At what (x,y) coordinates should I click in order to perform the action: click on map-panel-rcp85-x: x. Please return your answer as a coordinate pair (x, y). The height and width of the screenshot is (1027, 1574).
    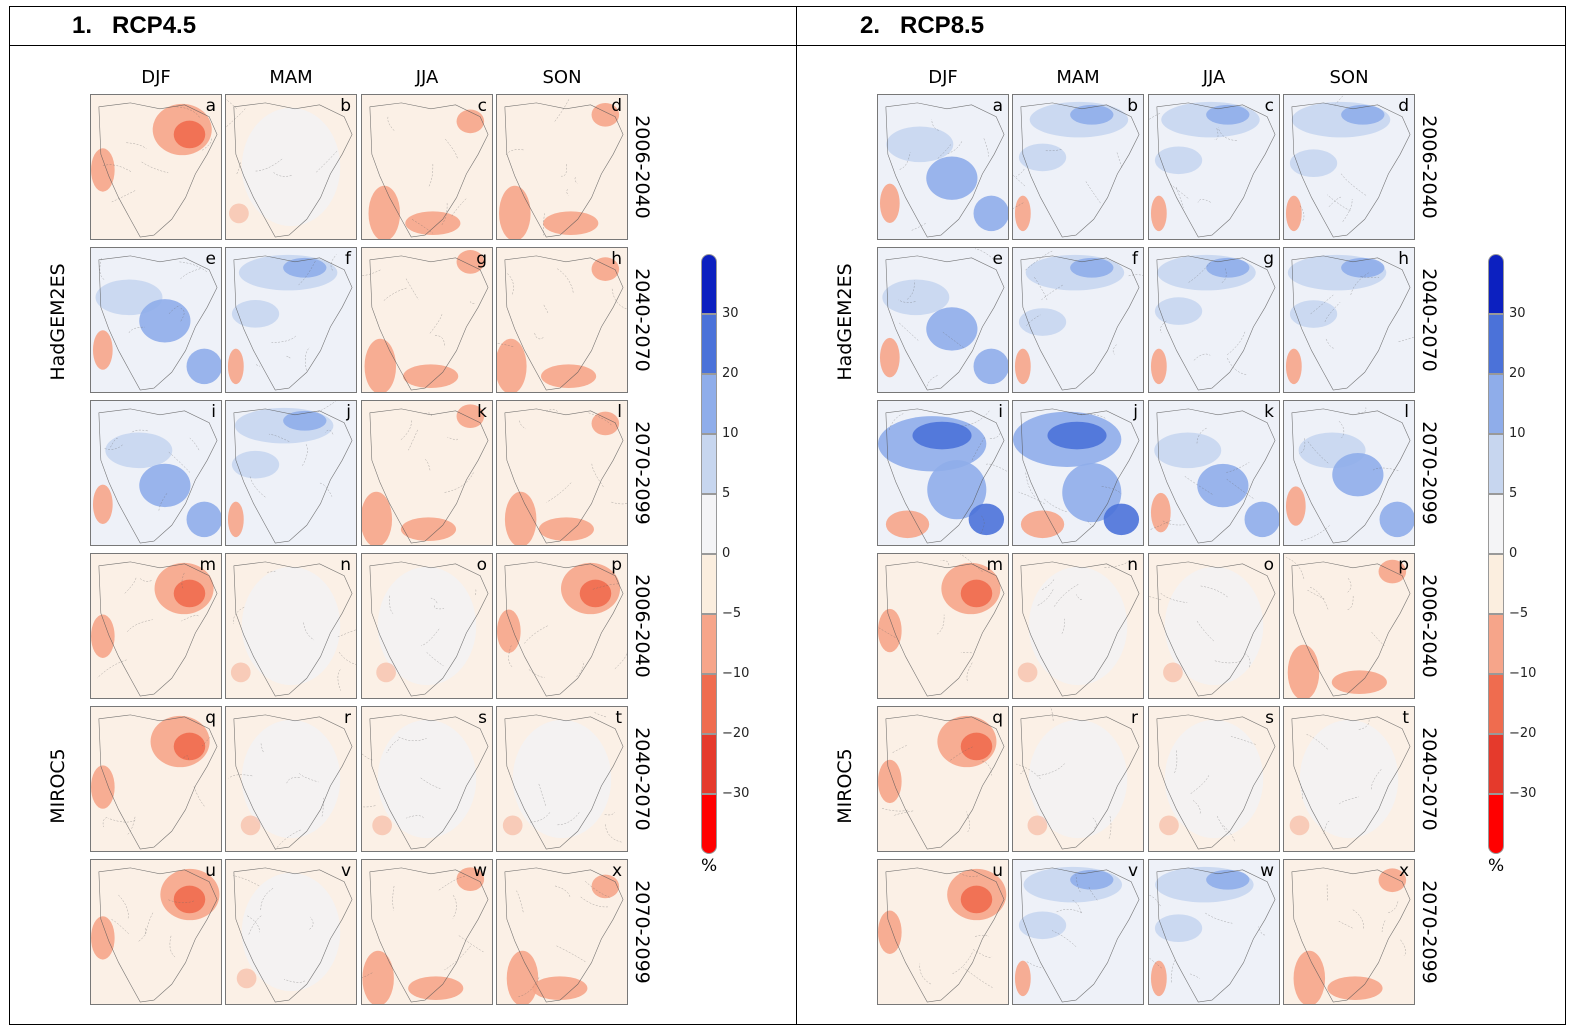
    Looking at the image, I should click on (1349, 932).